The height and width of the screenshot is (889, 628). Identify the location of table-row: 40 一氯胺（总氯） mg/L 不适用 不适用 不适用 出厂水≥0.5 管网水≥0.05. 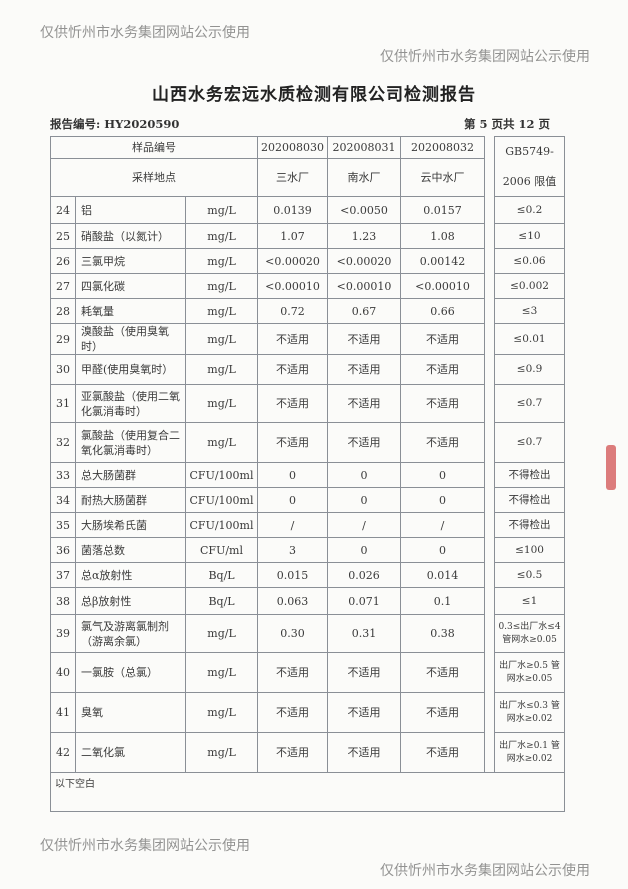
(308, 672).